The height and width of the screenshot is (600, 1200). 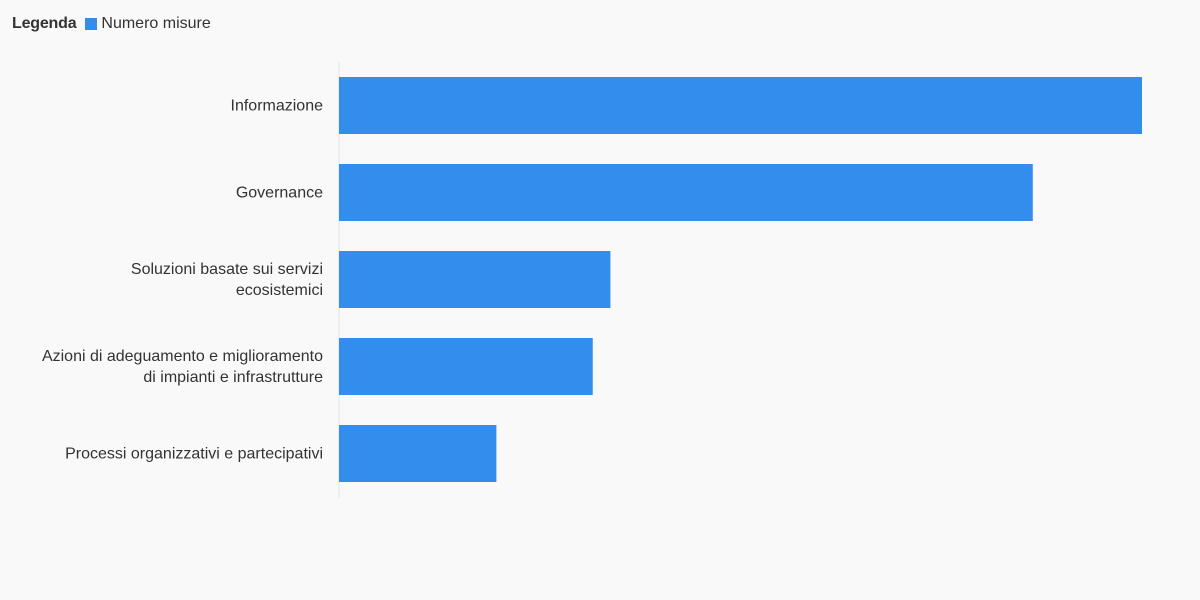 I want to click on category-label-line: Governance, so click(x=279, y=193).